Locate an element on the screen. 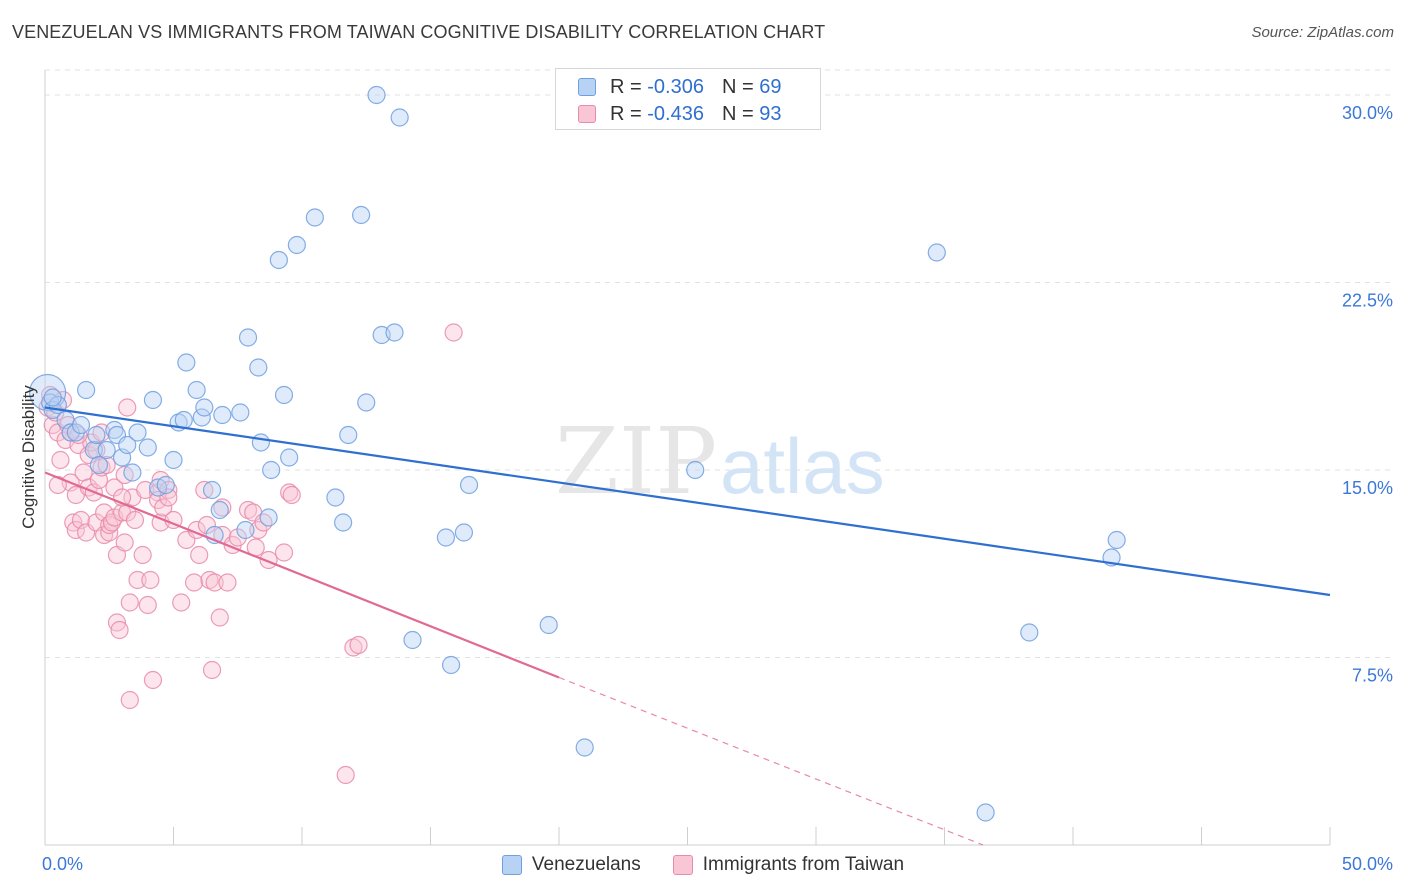  watermark-zip: ZIP is located at coordinates (636, 461).